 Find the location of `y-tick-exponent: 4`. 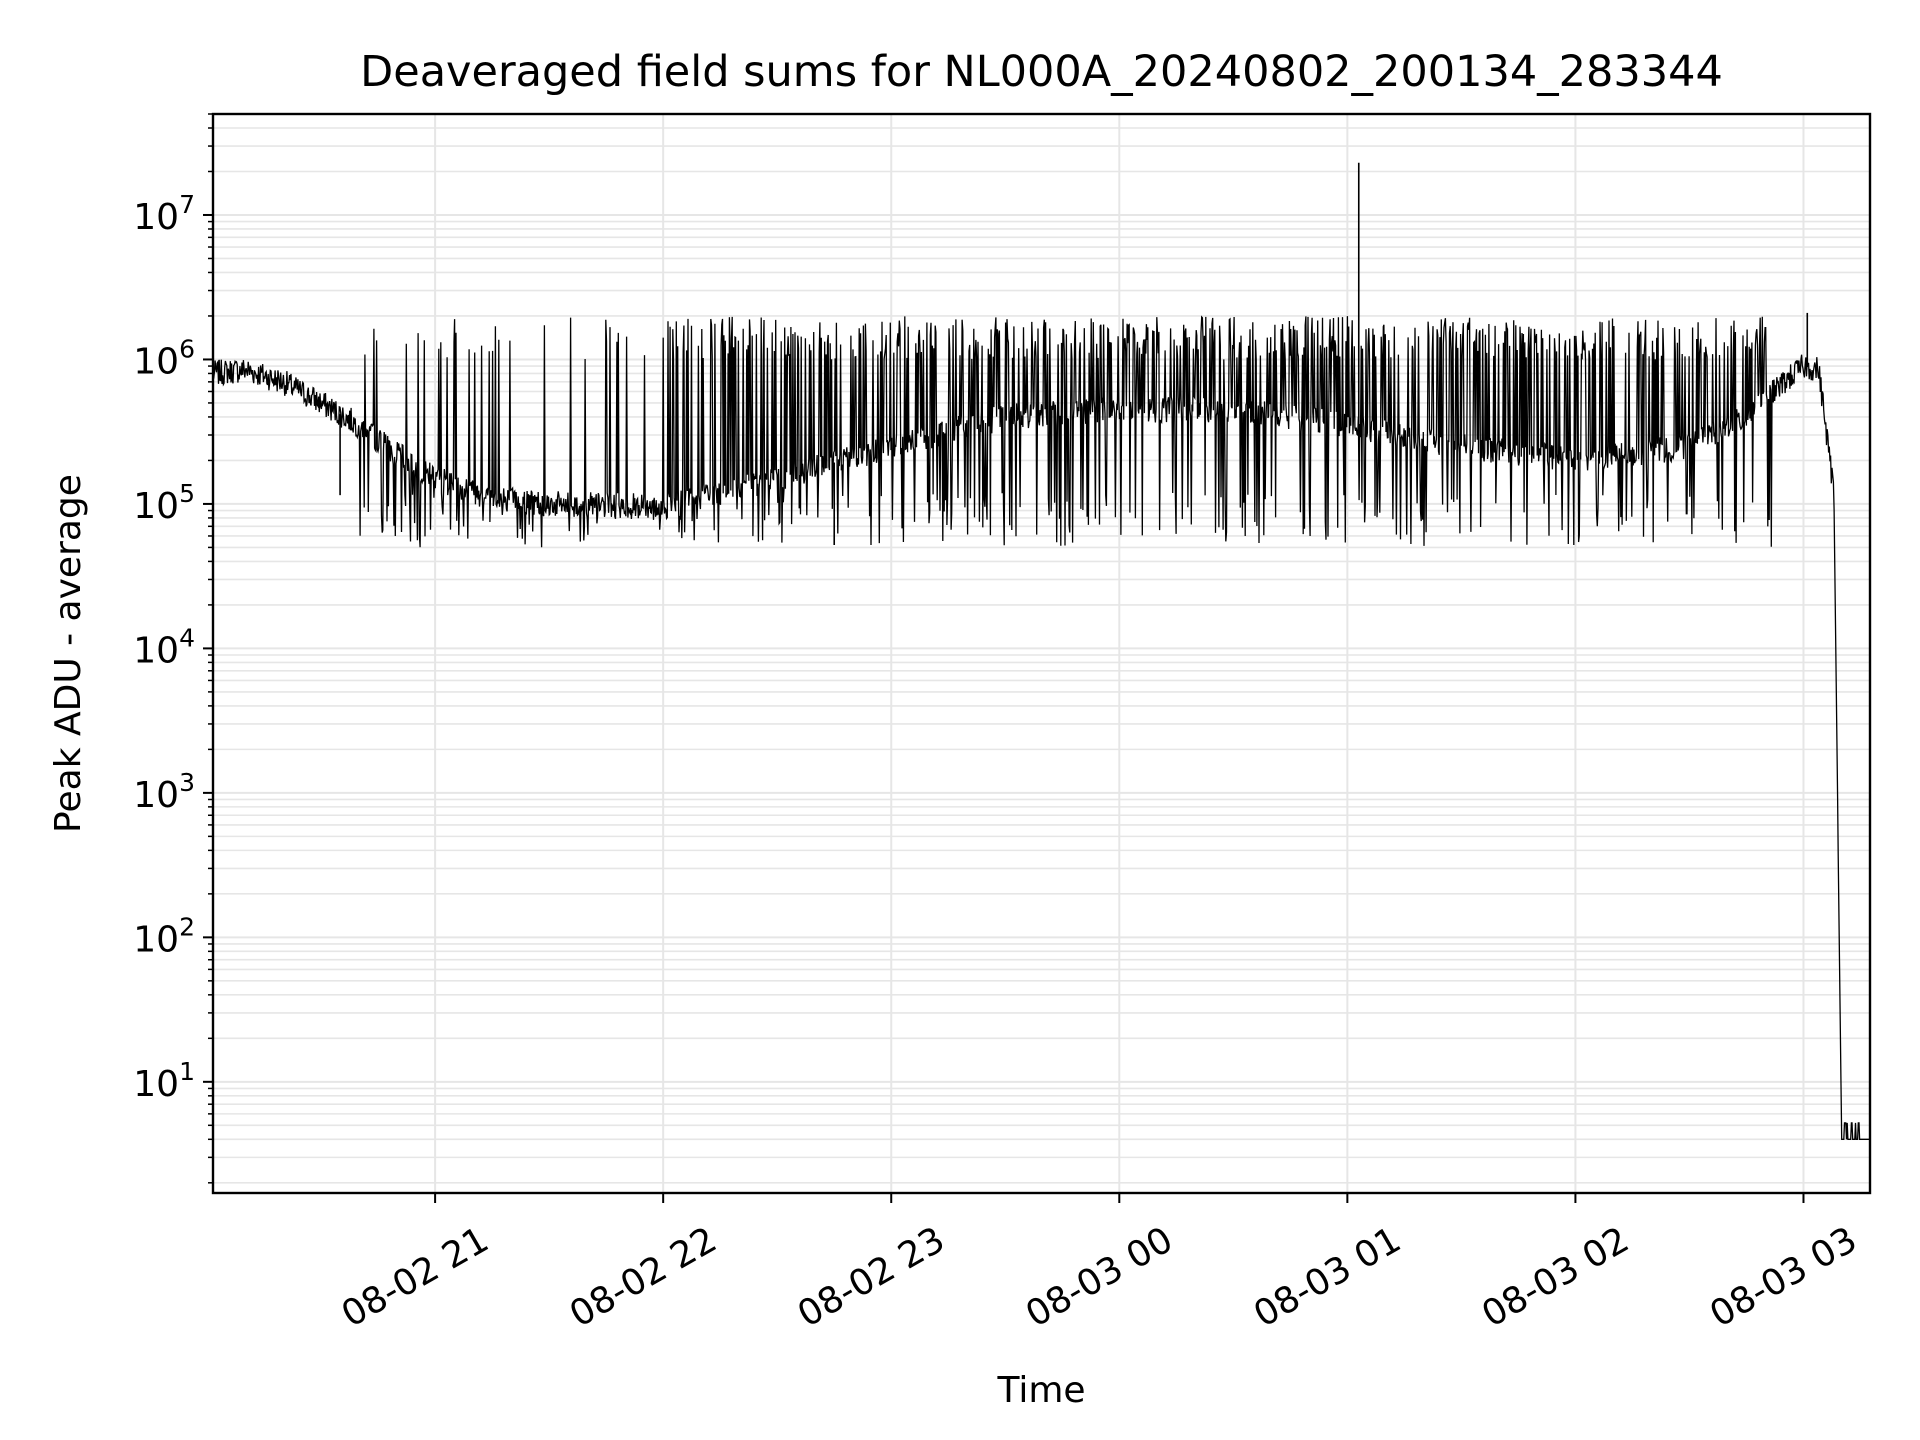

y-tick-exponent: 4 is located at coordinates (187, 637).